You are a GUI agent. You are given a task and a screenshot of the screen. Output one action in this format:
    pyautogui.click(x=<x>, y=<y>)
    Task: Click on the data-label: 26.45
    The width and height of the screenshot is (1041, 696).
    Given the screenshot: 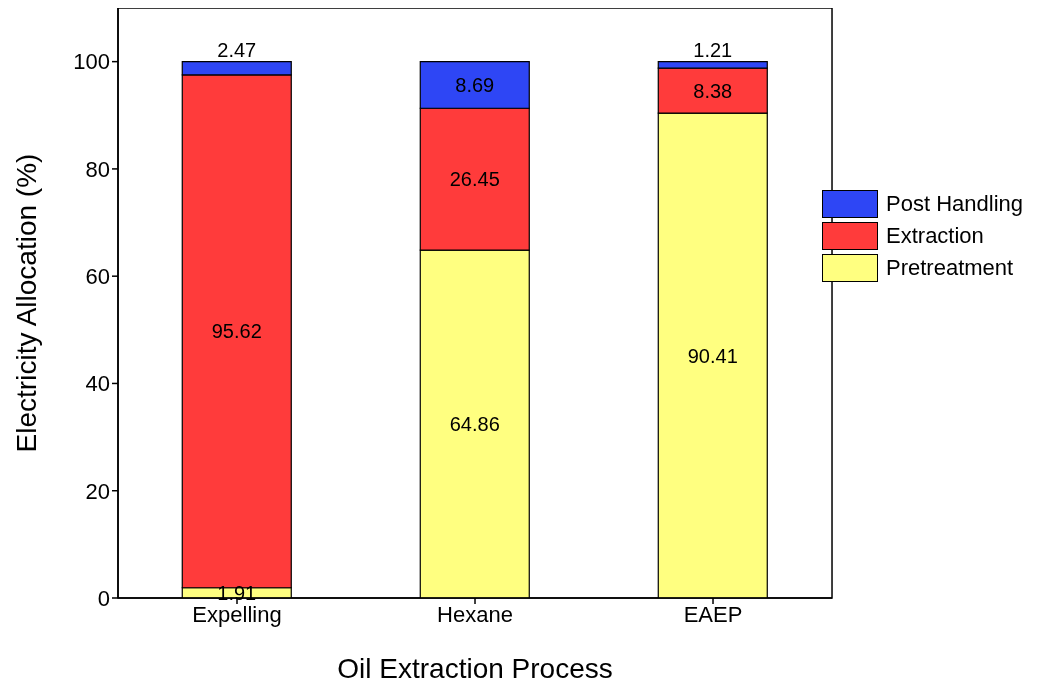 What is the action you would take?
    pyautogui.click(x=474, y=179)
    